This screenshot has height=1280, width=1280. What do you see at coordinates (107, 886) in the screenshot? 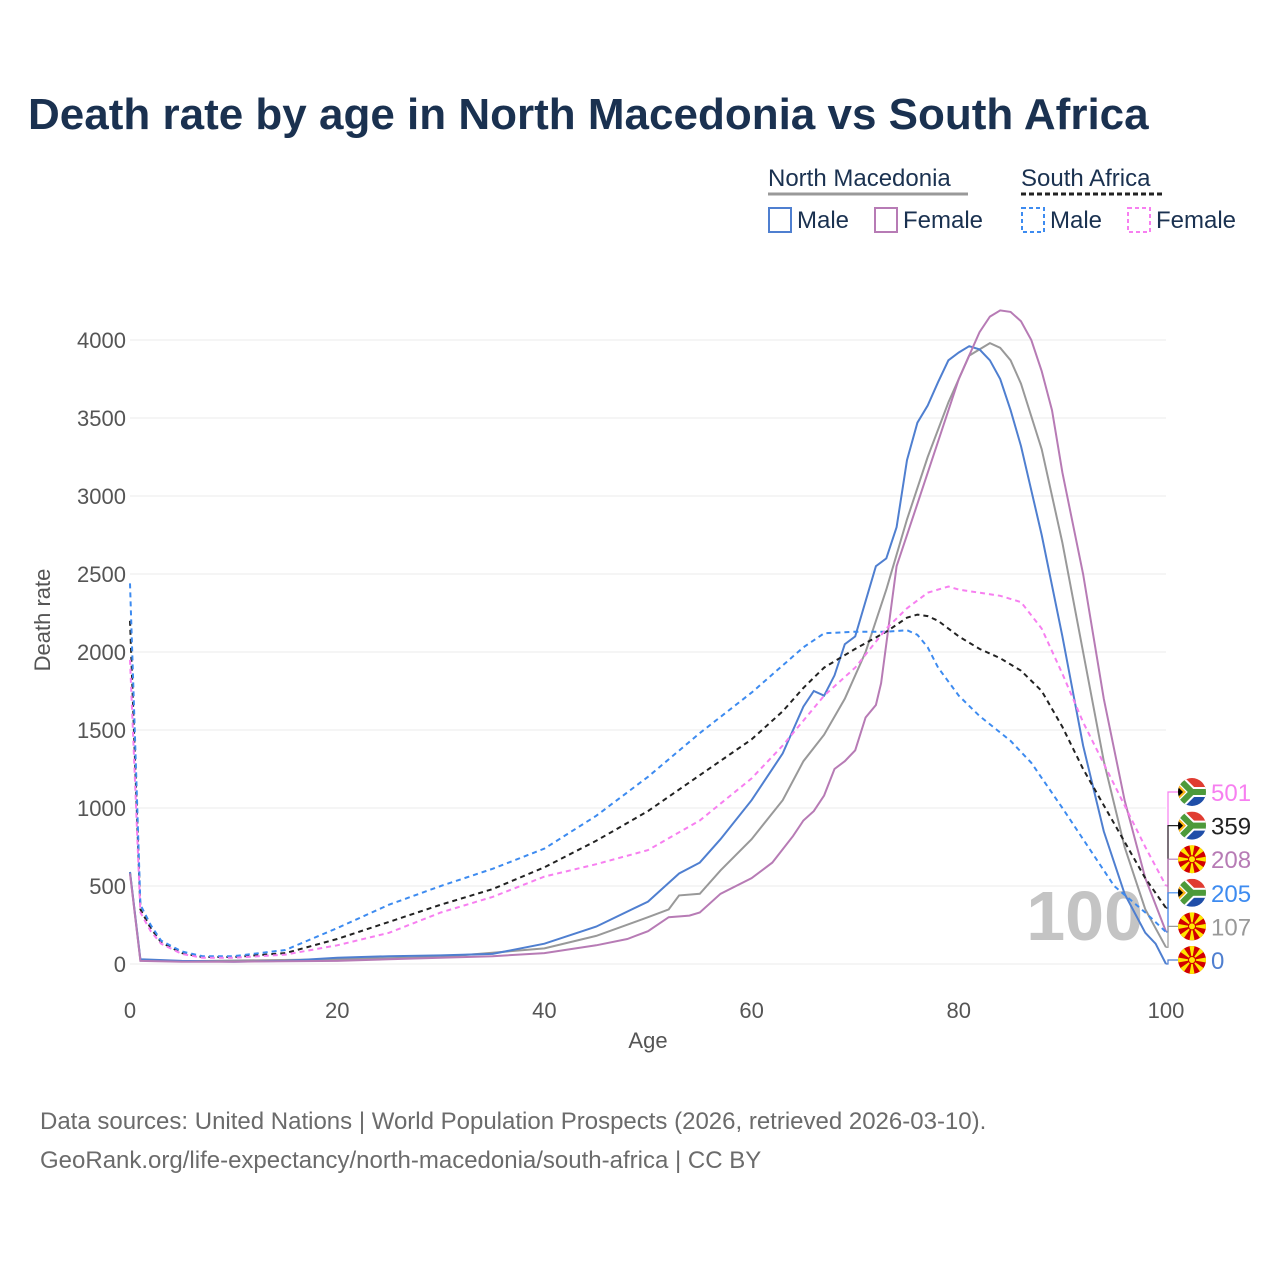
I see `y-tick-label: 500` at bounding box center [107, 886].